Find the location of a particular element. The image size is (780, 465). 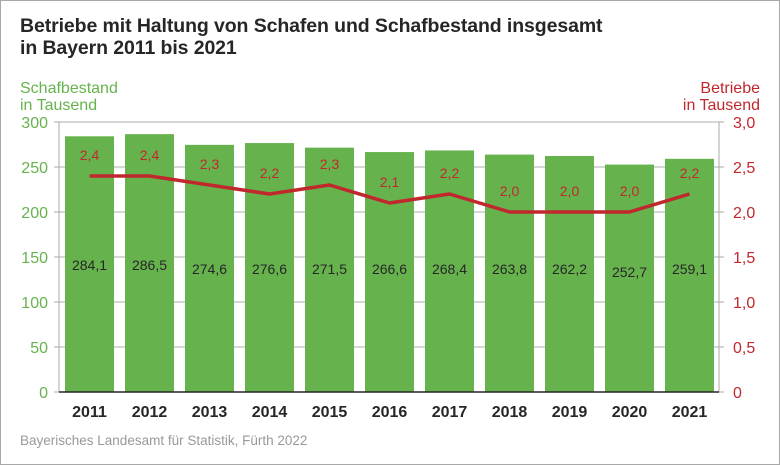

left-tick-label: 300 is located at coordinates (34, 123).